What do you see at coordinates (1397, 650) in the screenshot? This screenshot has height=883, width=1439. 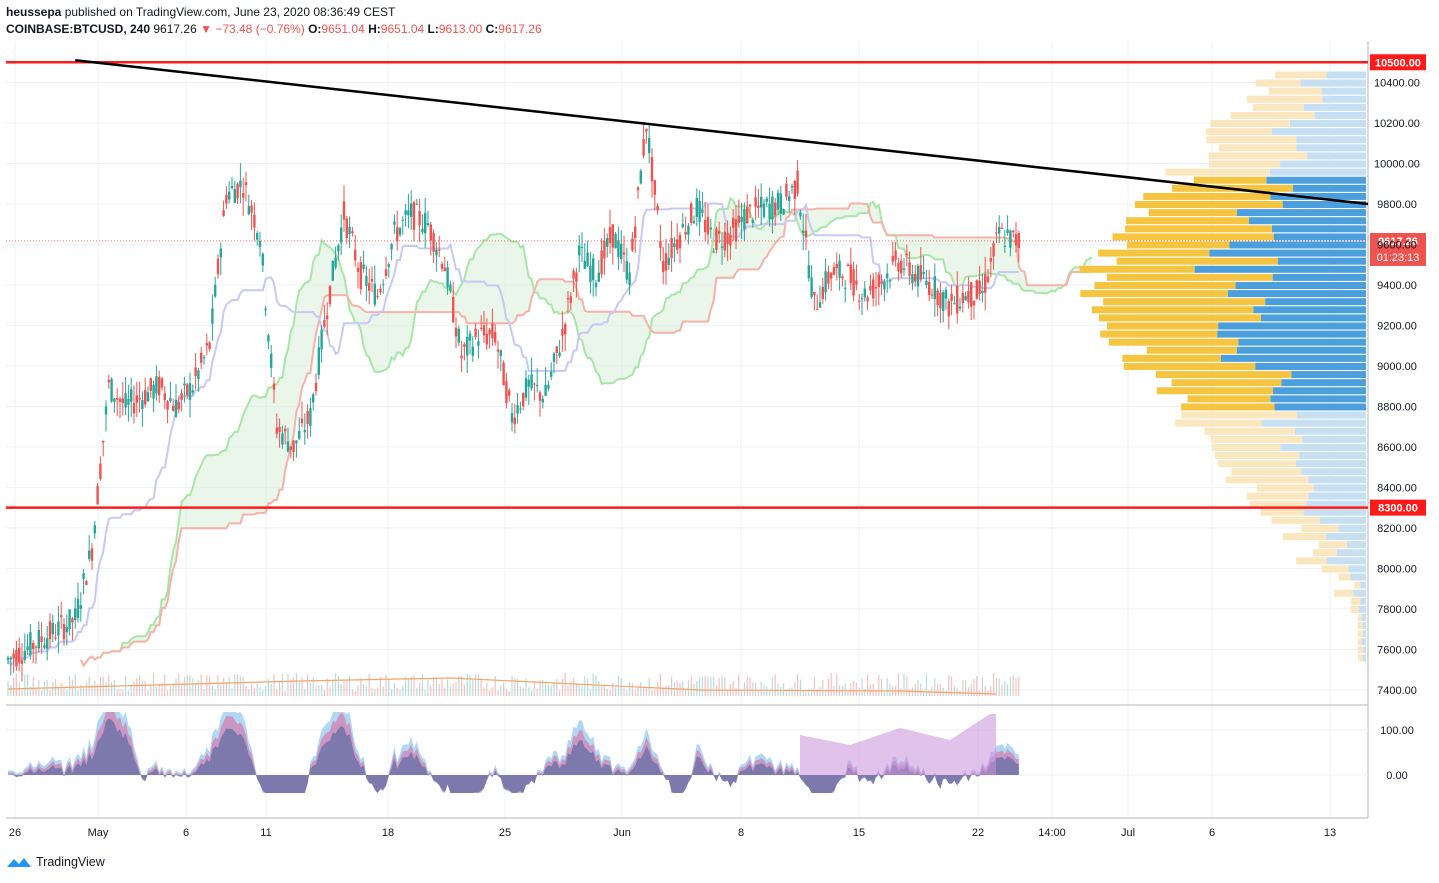 I see `price-tick-label: 7600.00` at bounding box center [1397, 650].